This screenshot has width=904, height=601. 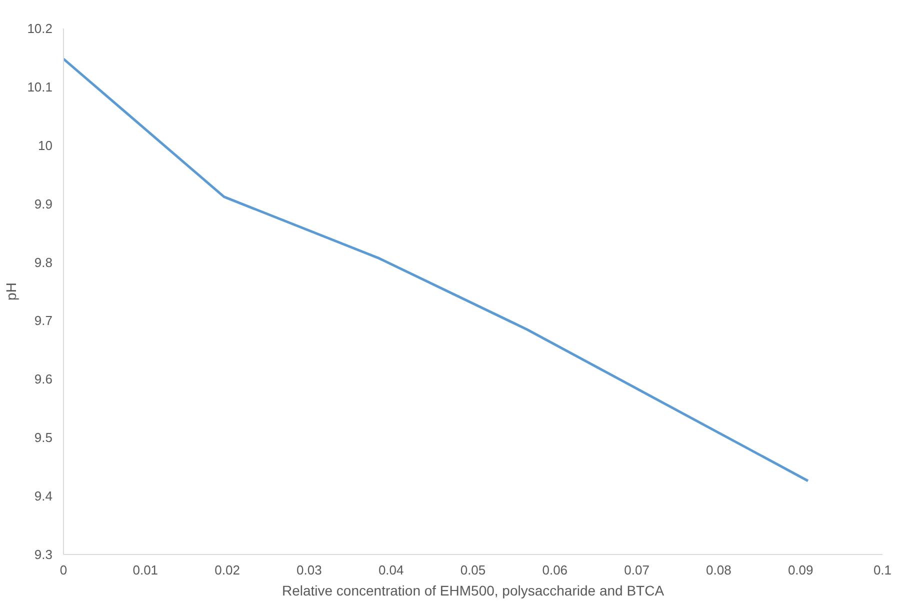 What do you see at coordinates (473, 590) in the screenshot?
I see `x-axis-title: Relative concentration of EHM500, polysaccharide and BTCA` at bounding box center [473, 590].